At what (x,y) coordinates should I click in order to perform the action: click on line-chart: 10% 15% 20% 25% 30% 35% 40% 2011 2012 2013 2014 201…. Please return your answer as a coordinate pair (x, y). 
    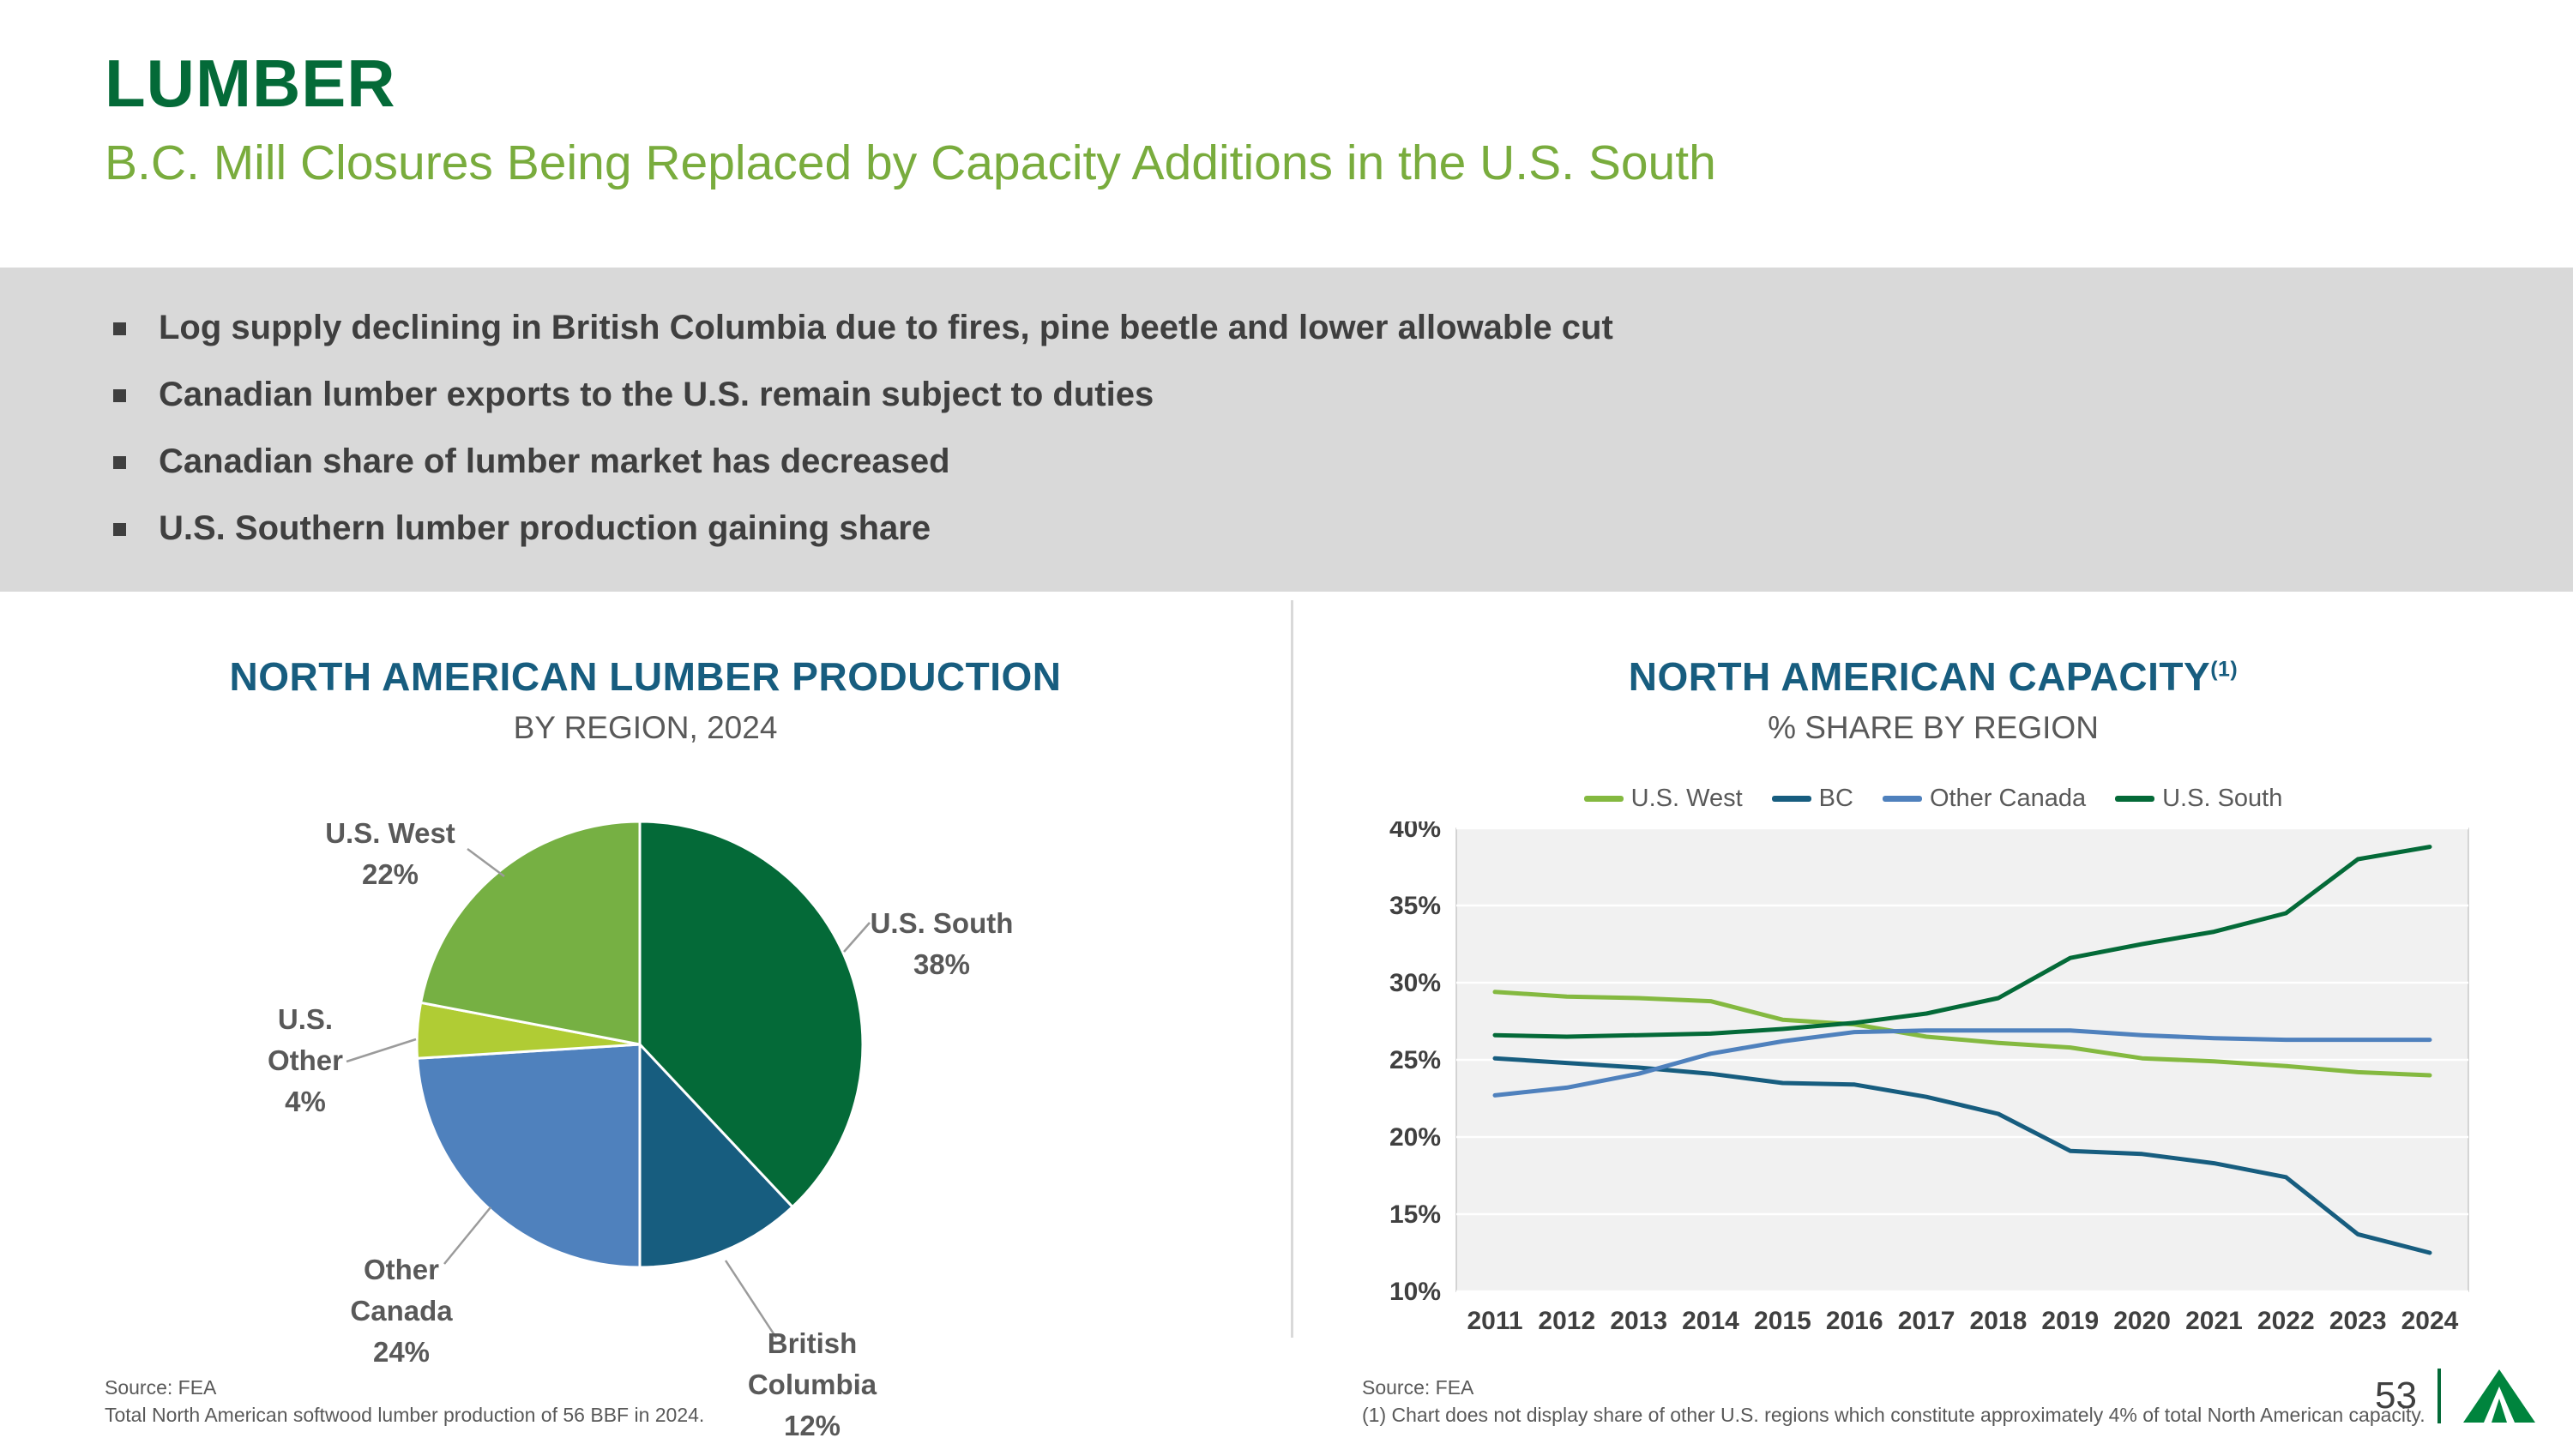
    Looking at the image, I should click on (1929, 1078).